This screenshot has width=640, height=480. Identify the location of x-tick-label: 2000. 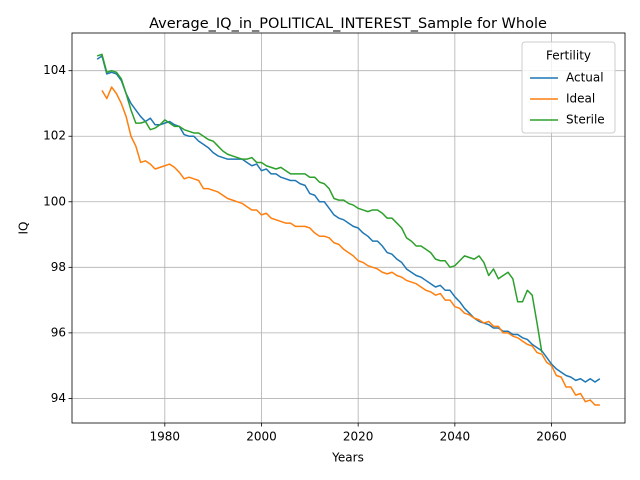
(261, 437).